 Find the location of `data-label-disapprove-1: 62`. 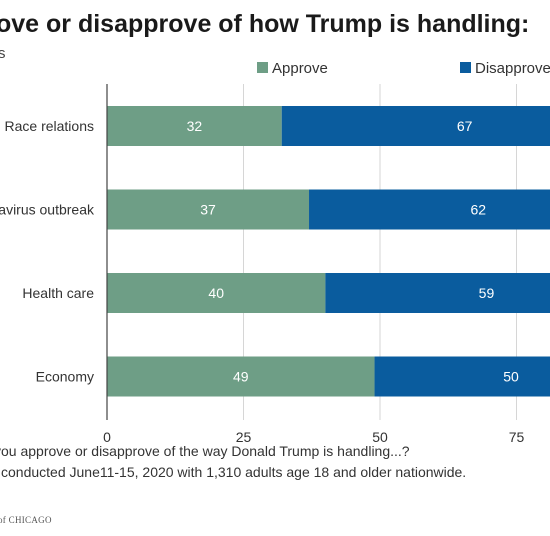

data-label-disapprove-1: 62 is located at coordinates (478, 210).